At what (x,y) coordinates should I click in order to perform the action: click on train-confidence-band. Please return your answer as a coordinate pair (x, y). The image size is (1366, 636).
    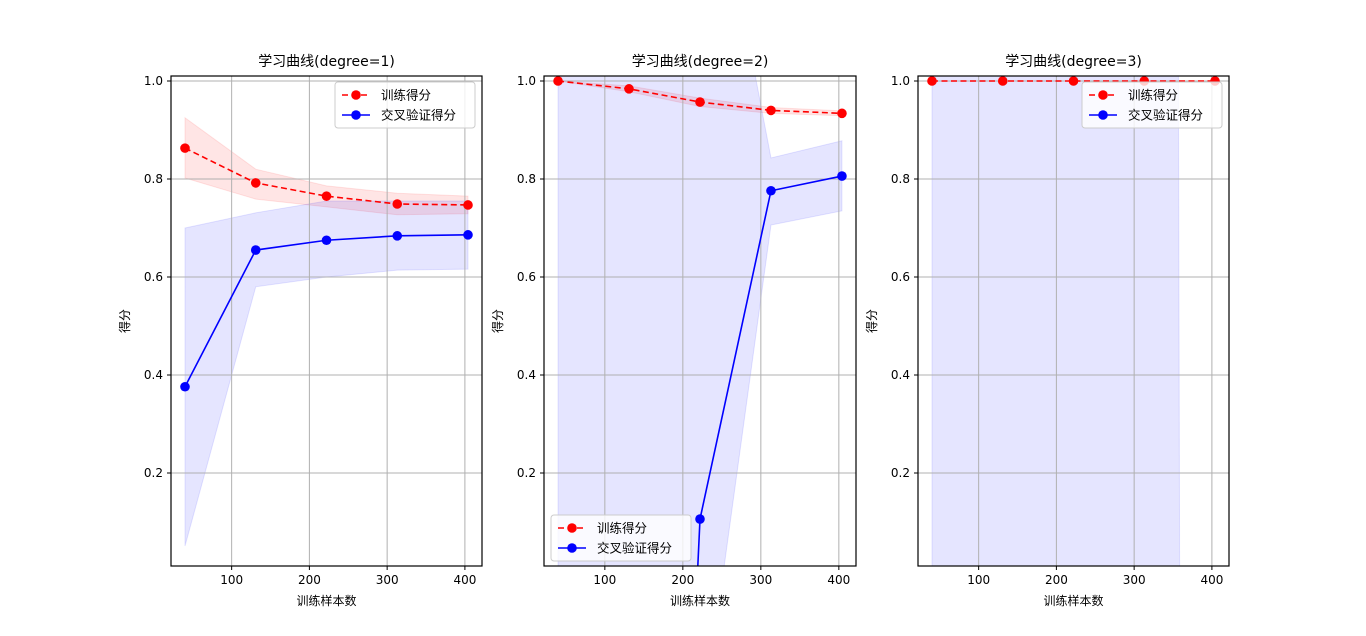
    Looking at the image, I should click on (326, 166).